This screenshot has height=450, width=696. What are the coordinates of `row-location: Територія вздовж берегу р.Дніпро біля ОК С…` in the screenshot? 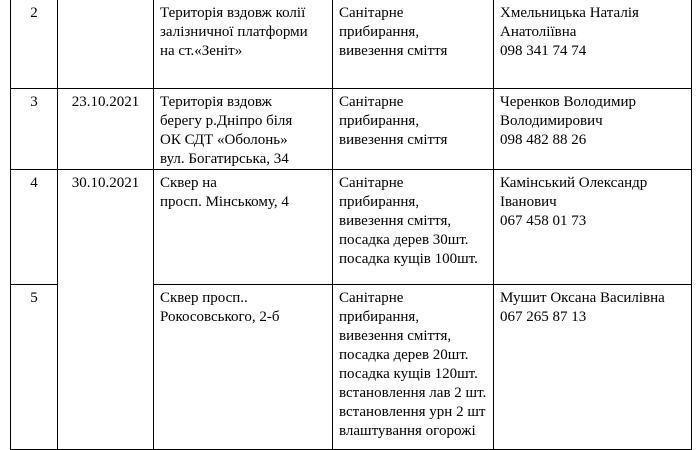 It's located at (243, 129).